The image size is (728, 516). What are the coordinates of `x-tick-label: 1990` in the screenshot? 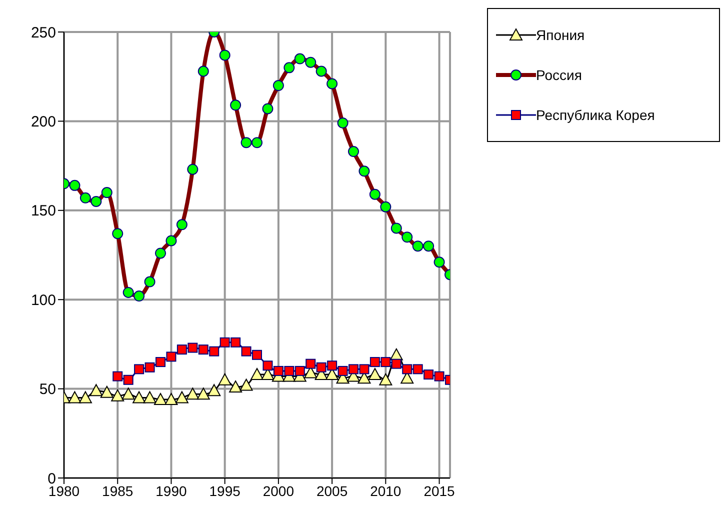 It's located at (172, 490).